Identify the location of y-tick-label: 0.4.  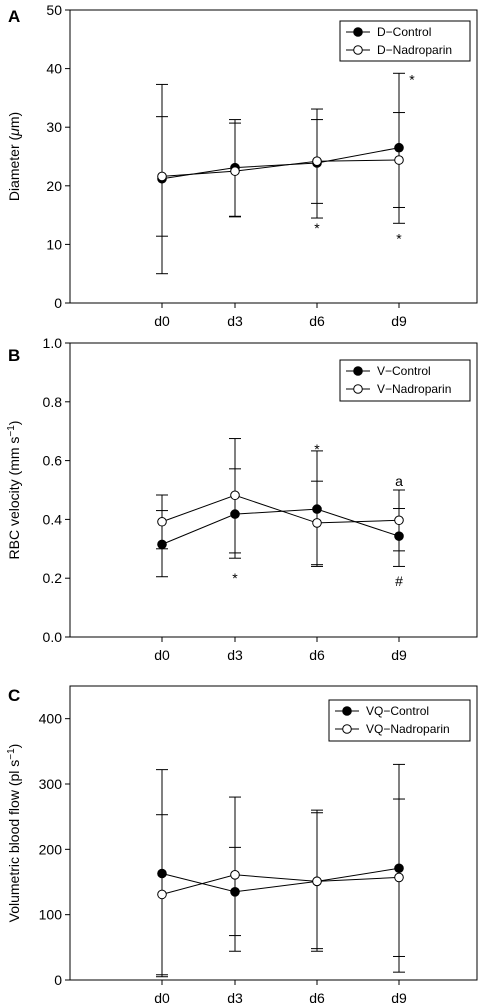
(53, 519).